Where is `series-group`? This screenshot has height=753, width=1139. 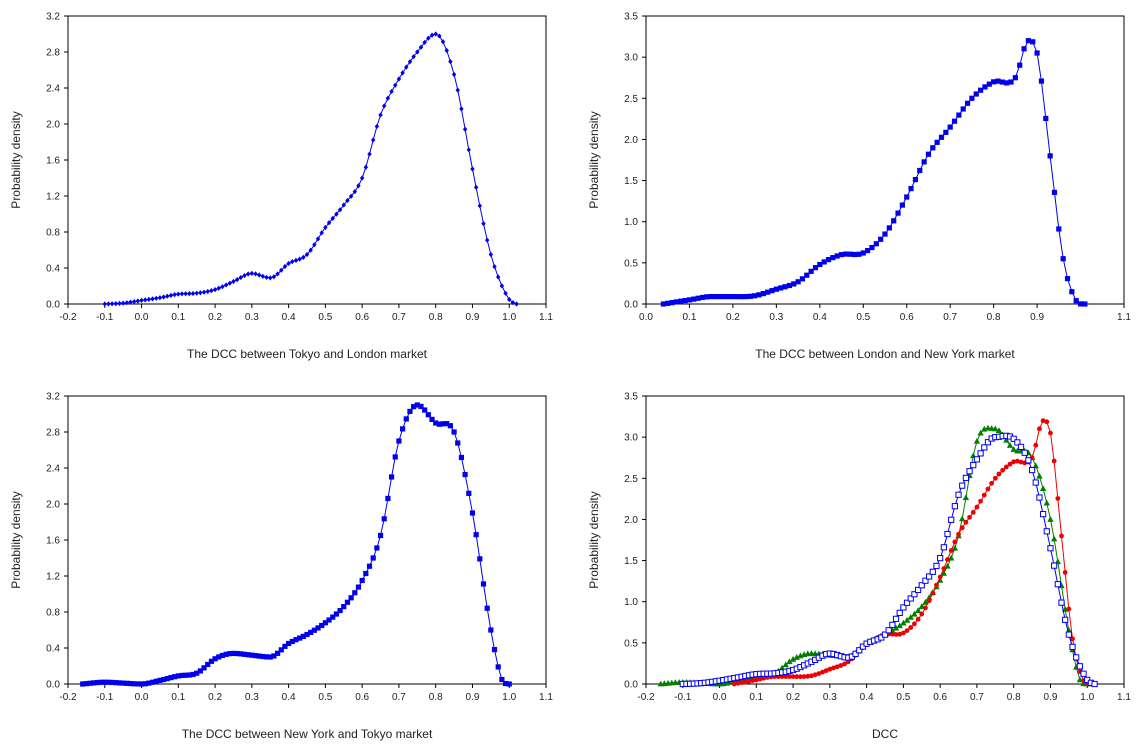 series-group is located at coordinates (874, 172).